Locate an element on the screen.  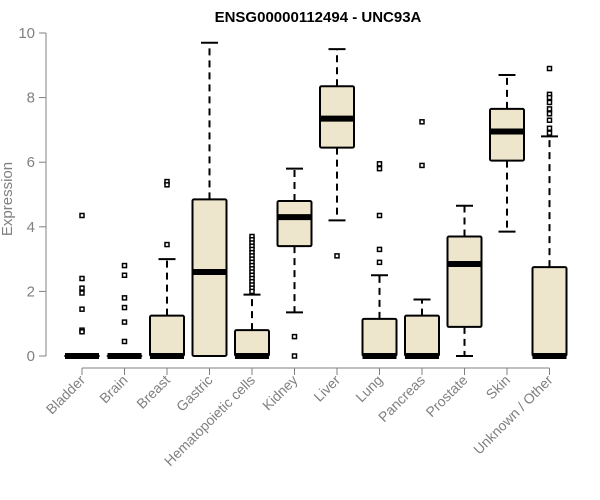
box-skin is located at coordinates (507, 153).